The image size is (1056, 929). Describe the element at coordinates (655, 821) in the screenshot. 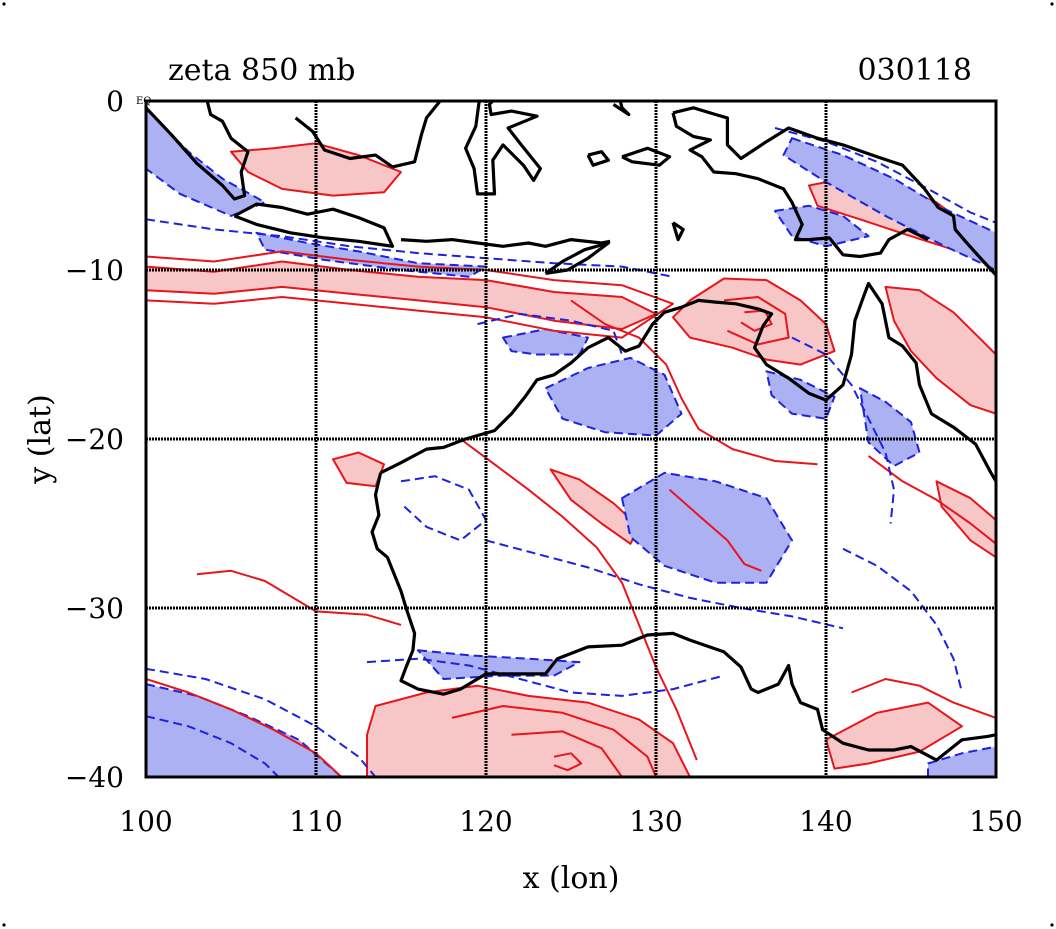

I see `x-tick-label-130: 130` at that location.